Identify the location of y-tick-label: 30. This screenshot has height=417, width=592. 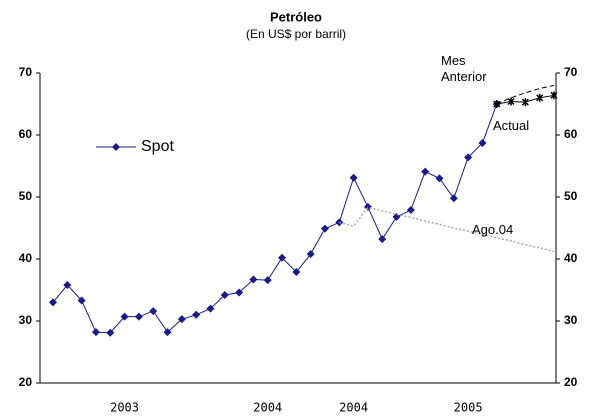
(26, 320).